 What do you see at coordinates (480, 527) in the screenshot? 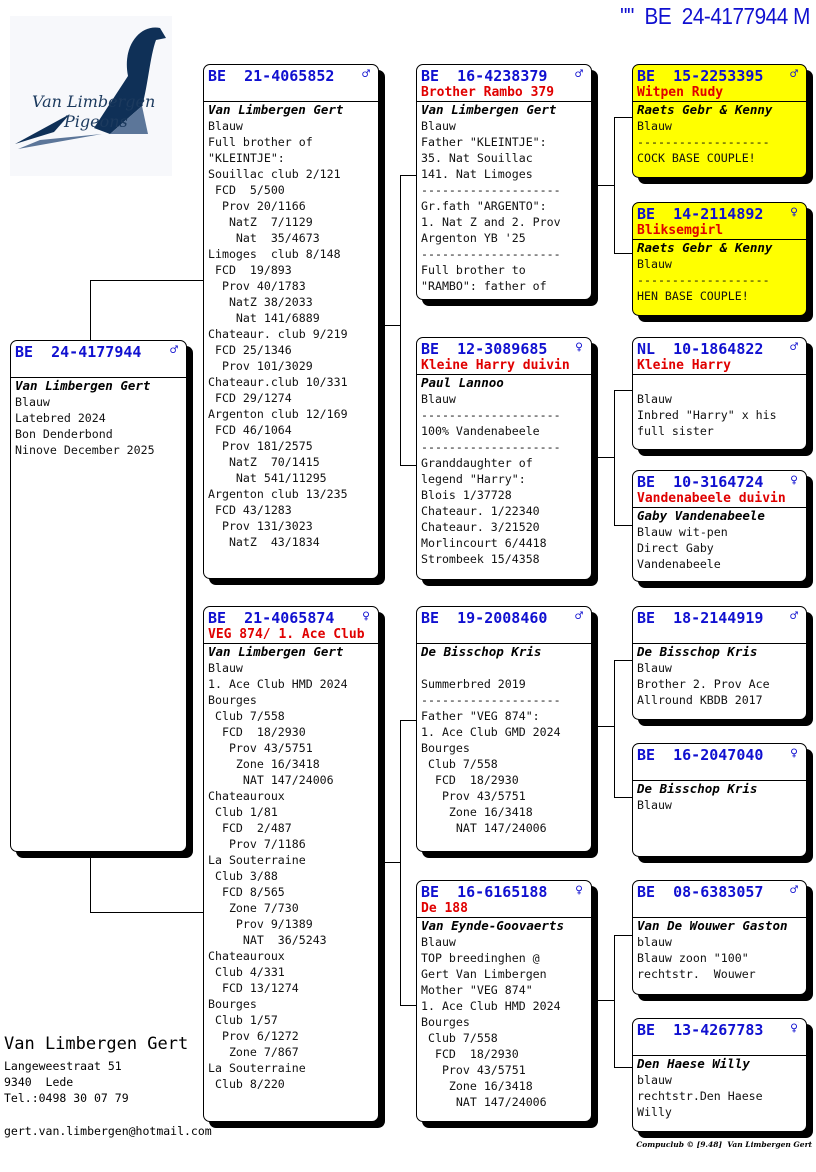
I see `card-line: Chateaur. 3/21520` at bounding box center [480, 527].